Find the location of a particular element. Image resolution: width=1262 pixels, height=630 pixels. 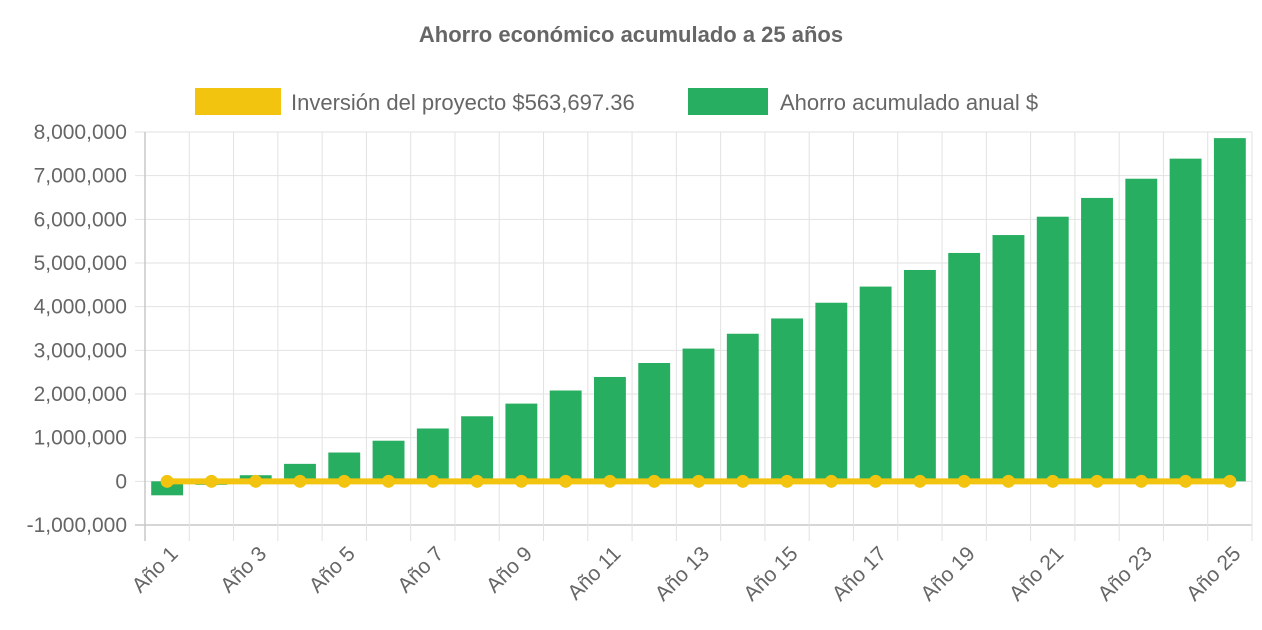

x-tick-label: Año 21 is located at coordinates (1036, 573).